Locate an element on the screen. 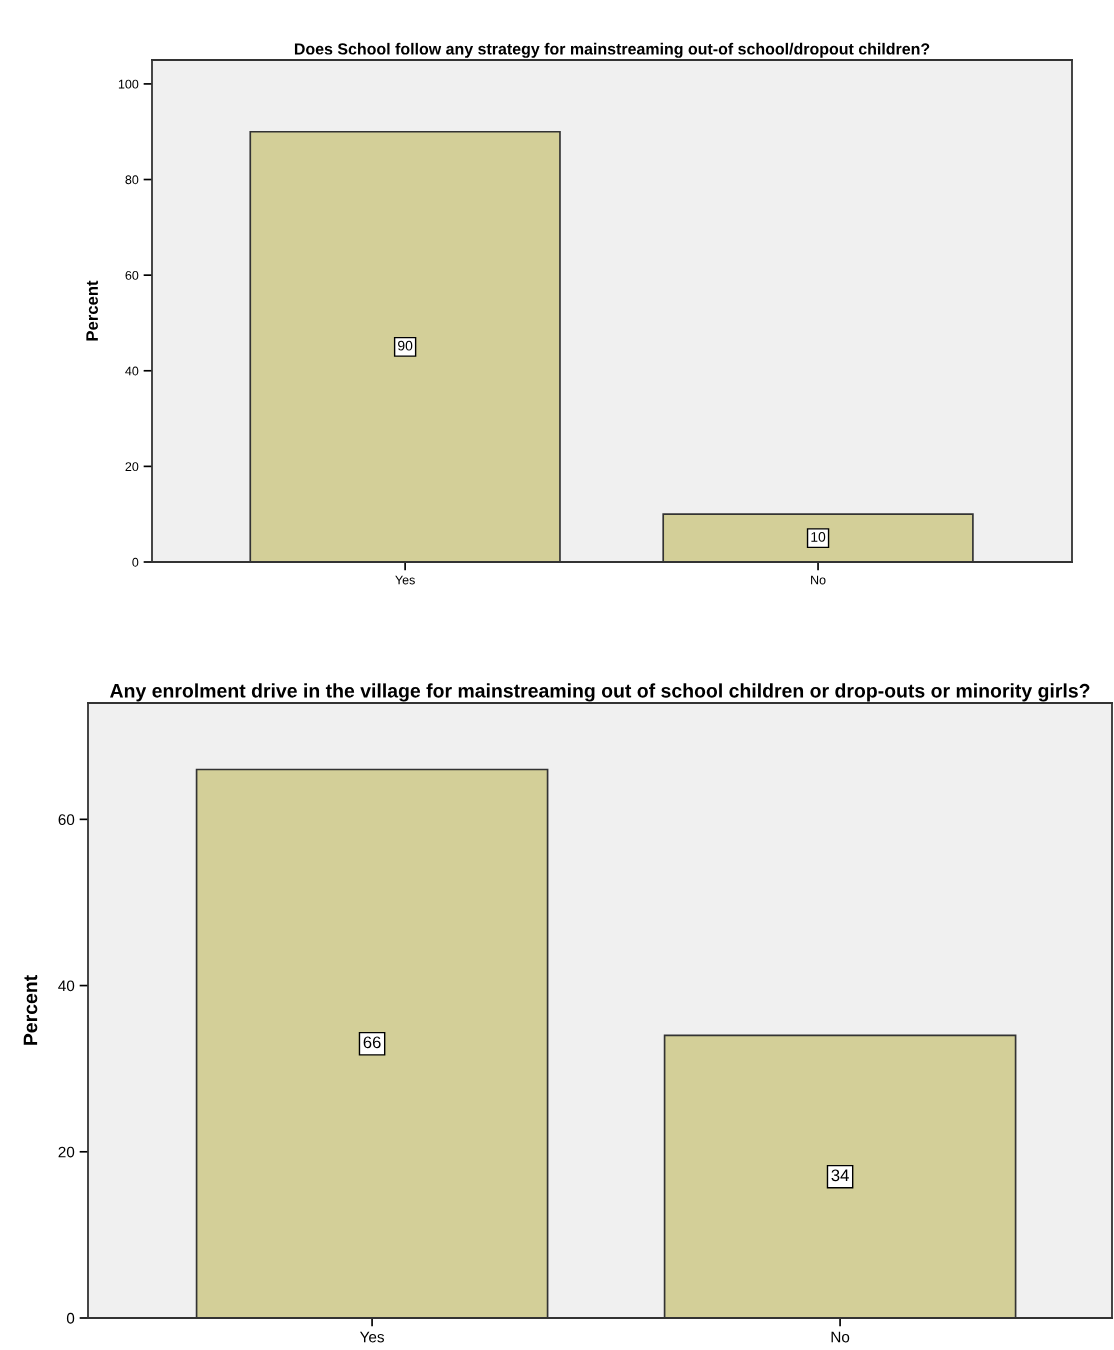 The image size is (1114, 1350). chart-title: Does School follow any strategy for mainstreaming out-of school/dropout children? is located at coordinates (612, 50).